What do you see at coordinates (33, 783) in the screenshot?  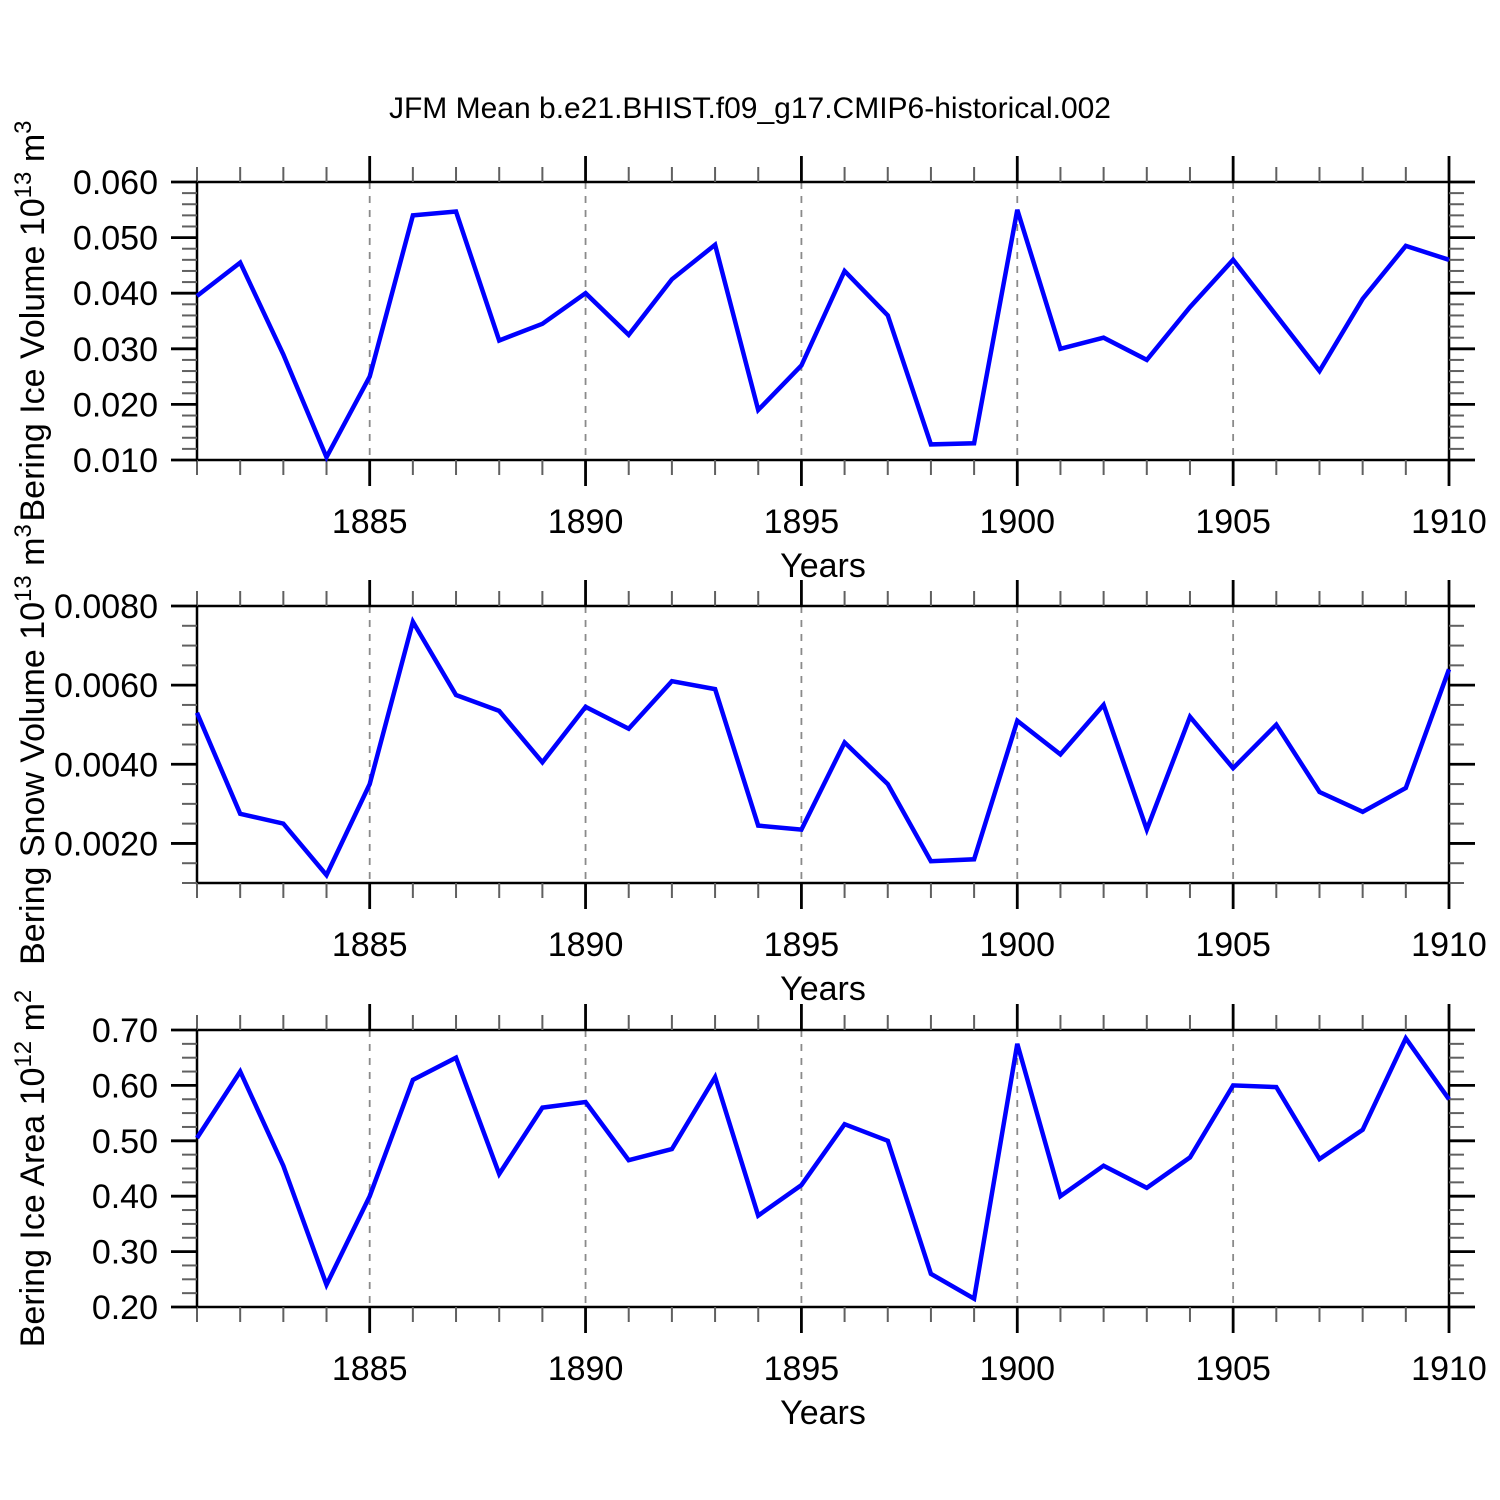 I see `y-axis-title-text: Bering Snow Volume 10` at bounding box center [33, 783].